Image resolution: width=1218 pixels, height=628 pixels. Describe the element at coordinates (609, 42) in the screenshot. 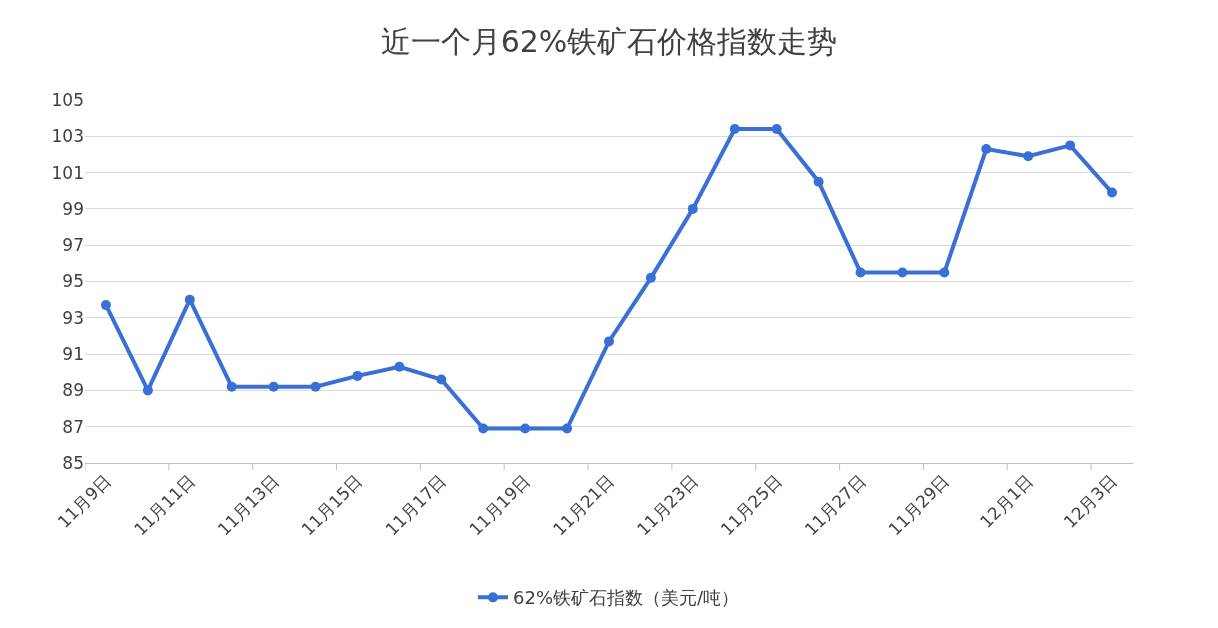

I see `chart-title: 近一个月62%铁矿石价格指数走势` at that location.